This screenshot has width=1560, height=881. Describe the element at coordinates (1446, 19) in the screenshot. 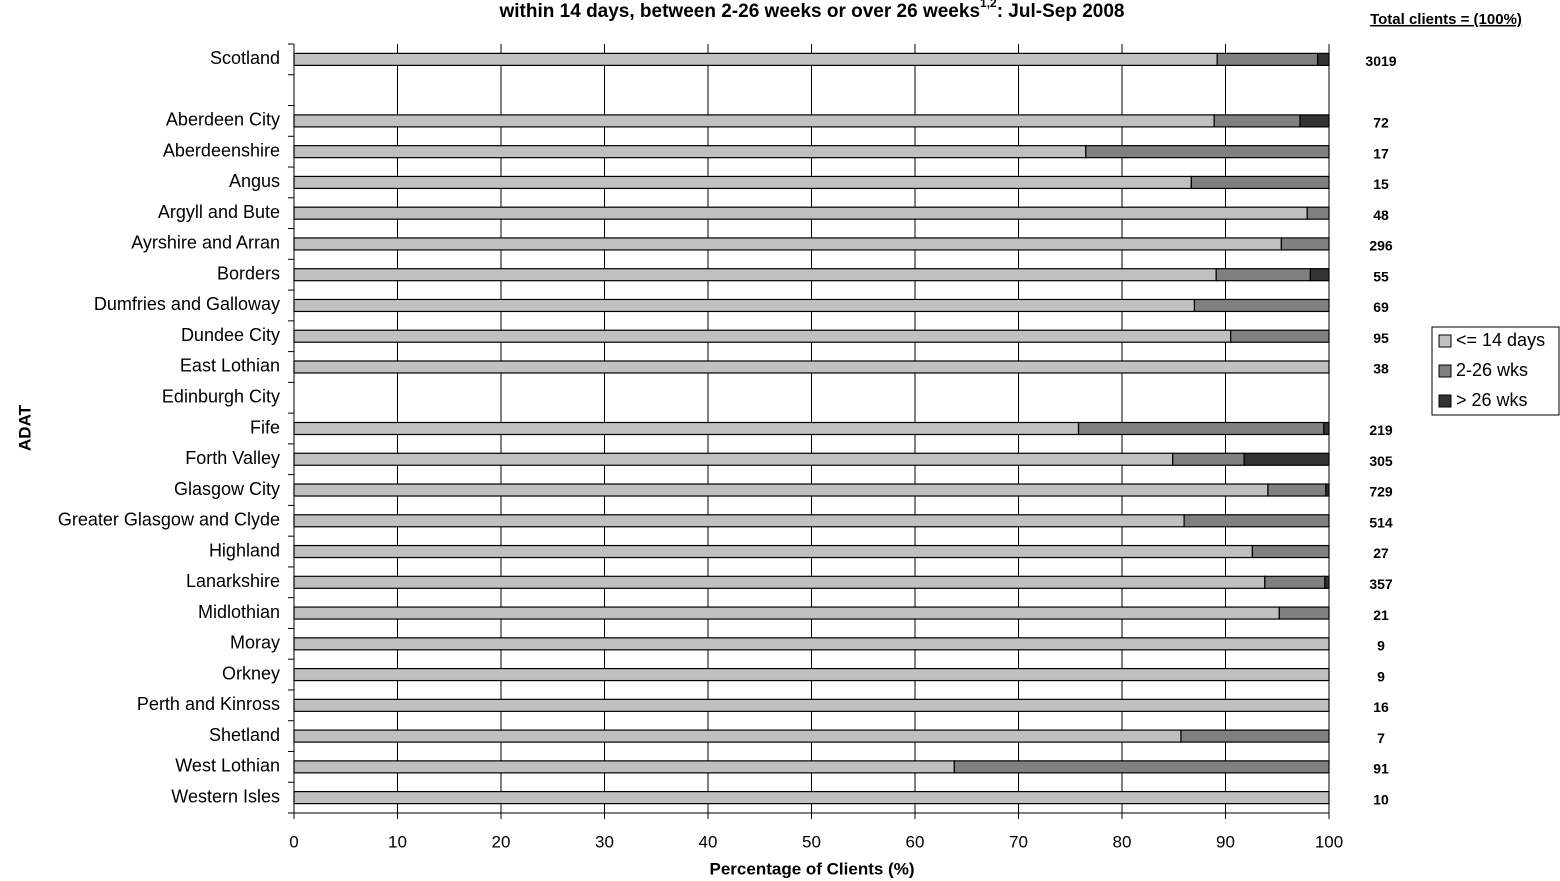

I see `totals-header: Total clients = (100%)` at that location.